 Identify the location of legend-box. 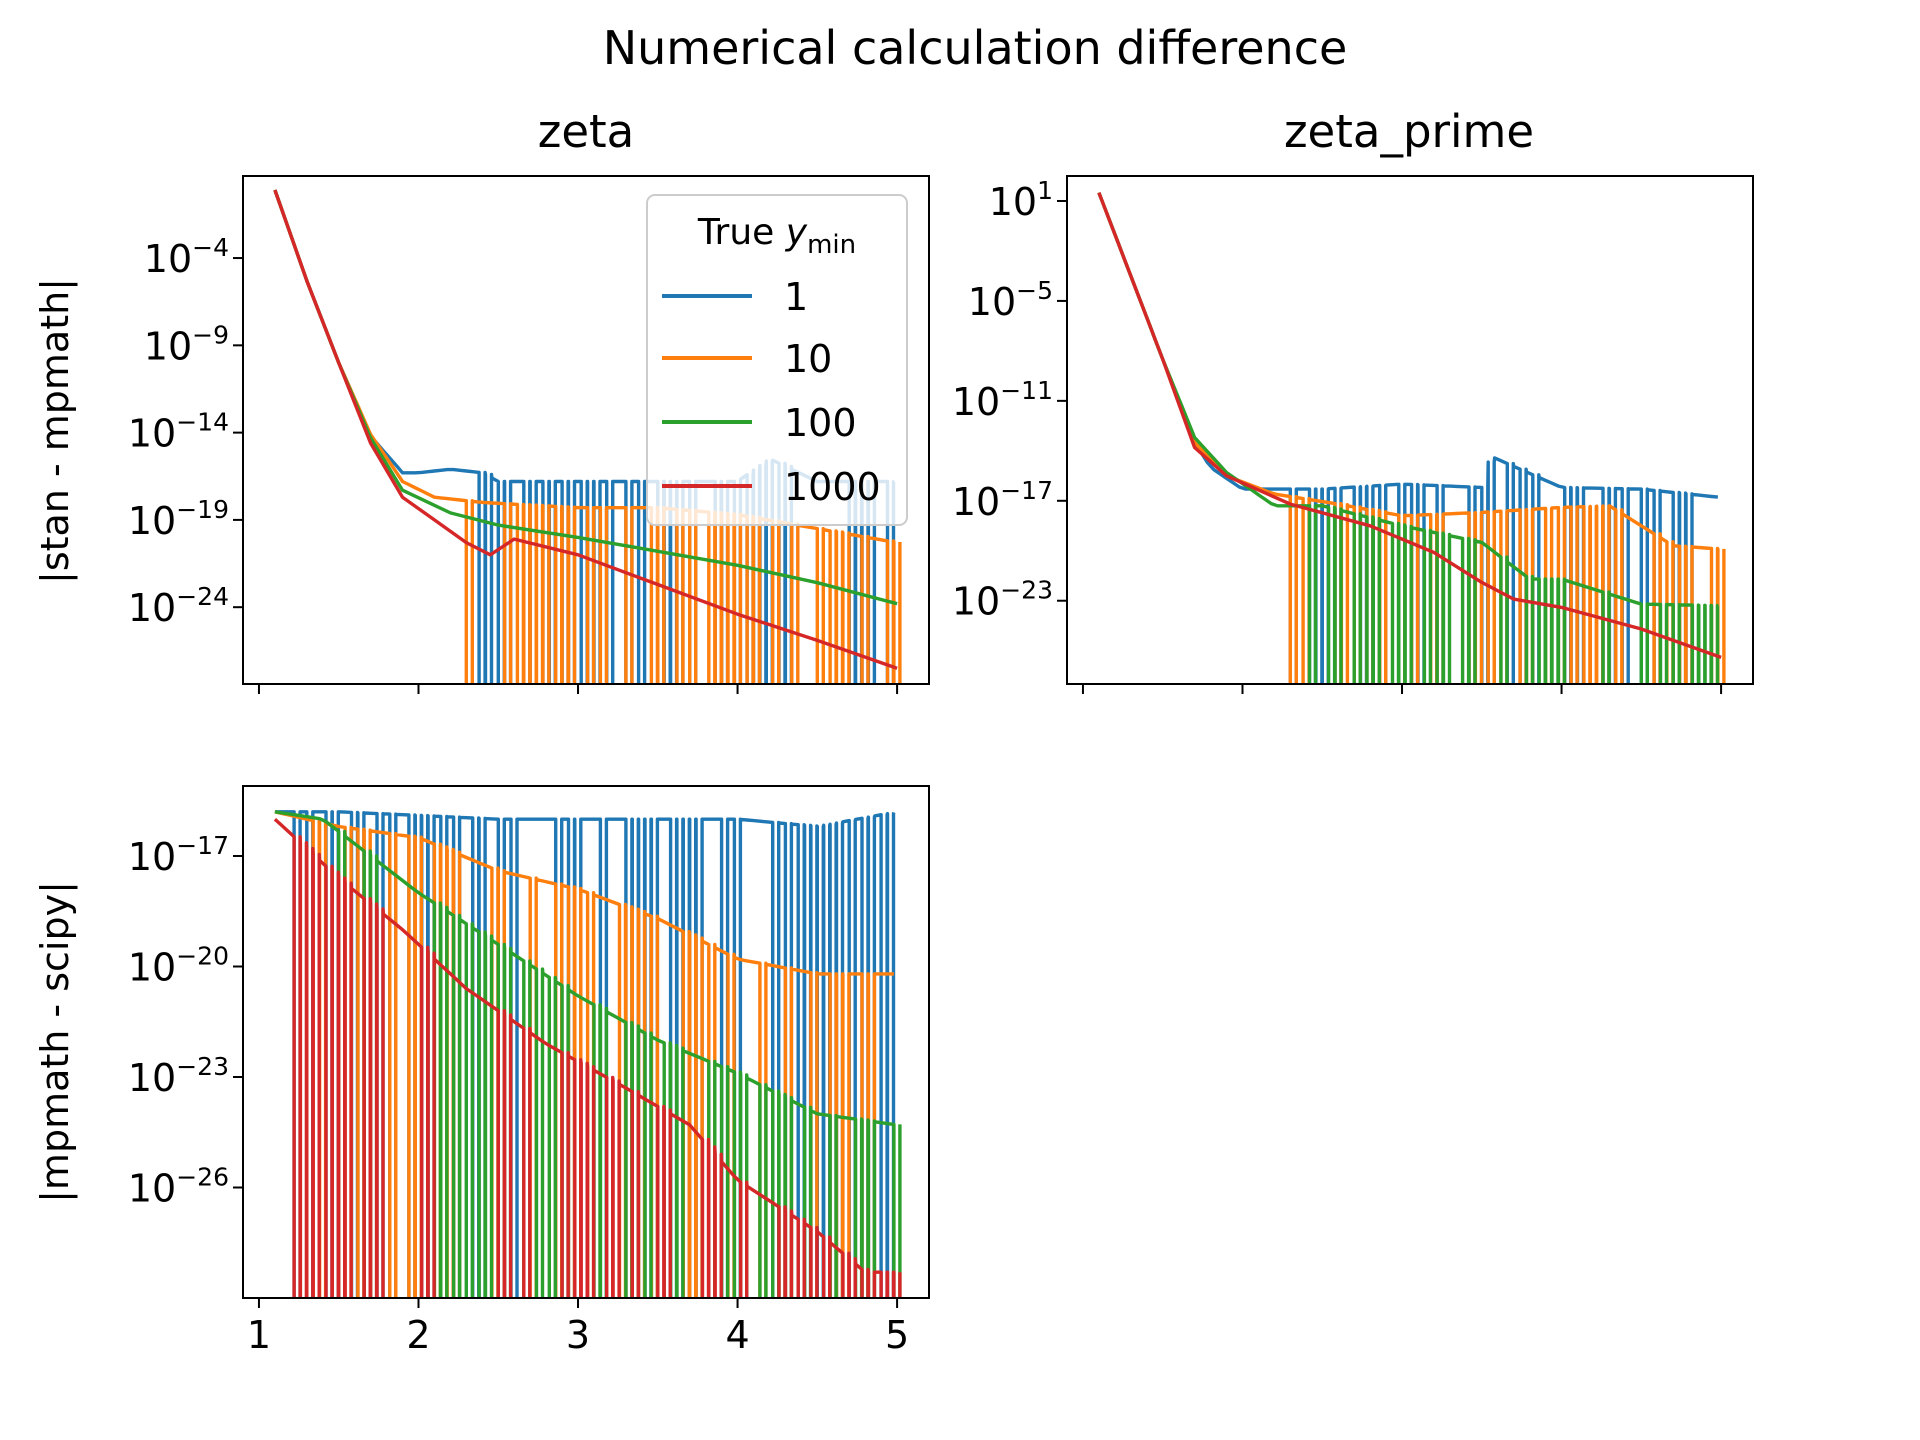
(777, 360).